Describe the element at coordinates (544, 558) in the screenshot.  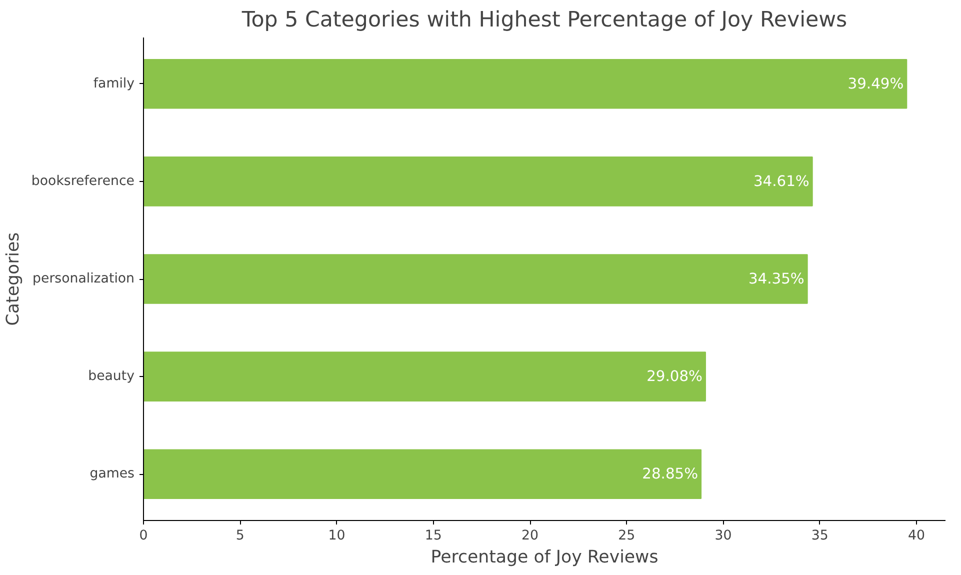
I see `x-axis-title: Percentage of Joy Reviews` at that location.